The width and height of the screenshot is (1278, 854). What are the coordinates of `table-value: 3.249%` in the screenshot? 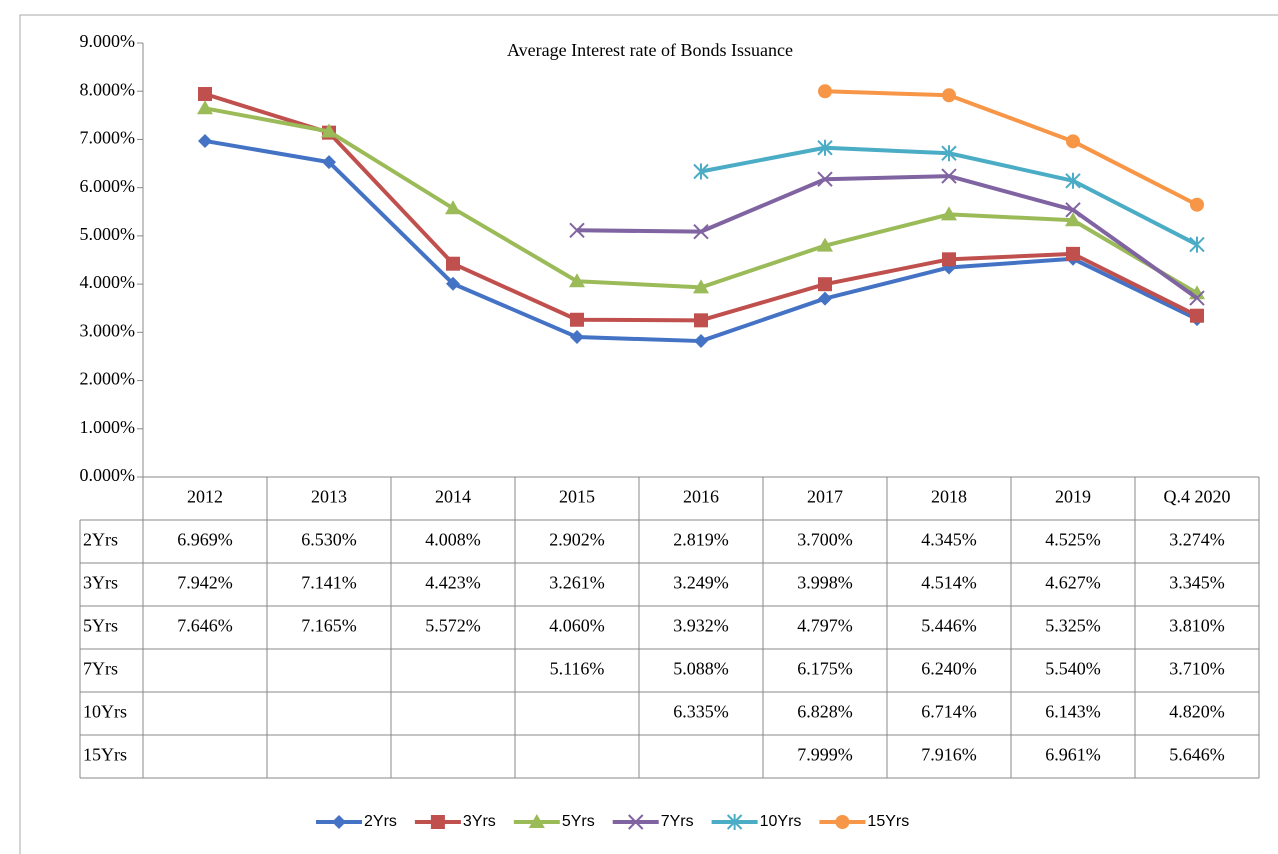 It's located at (701, 583).